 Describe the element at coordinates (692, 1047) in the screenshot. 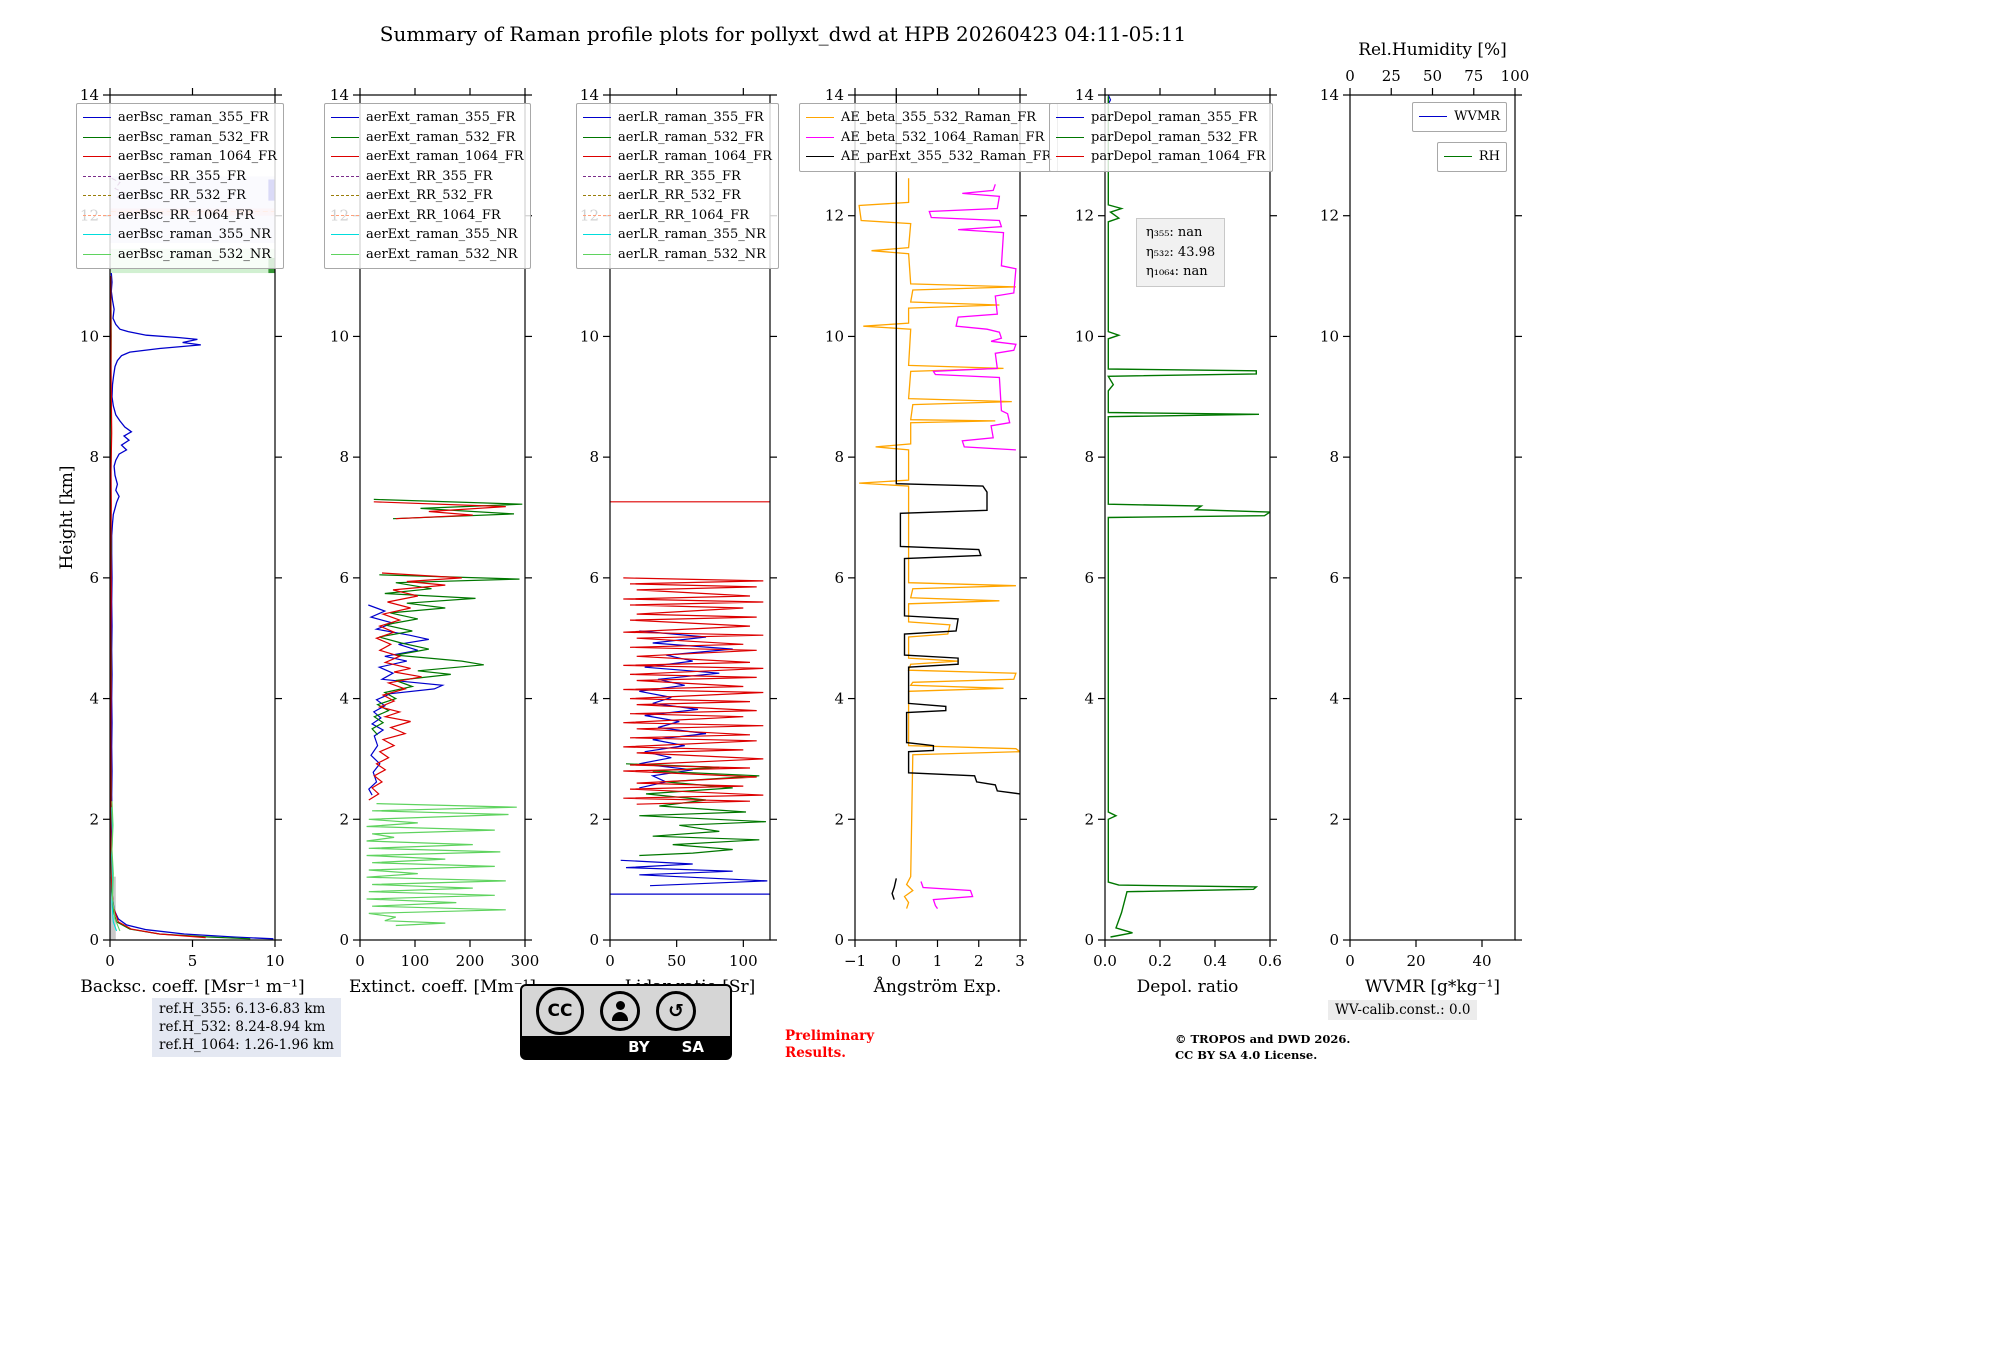

I see `cc-sa-label: SA` at that location.